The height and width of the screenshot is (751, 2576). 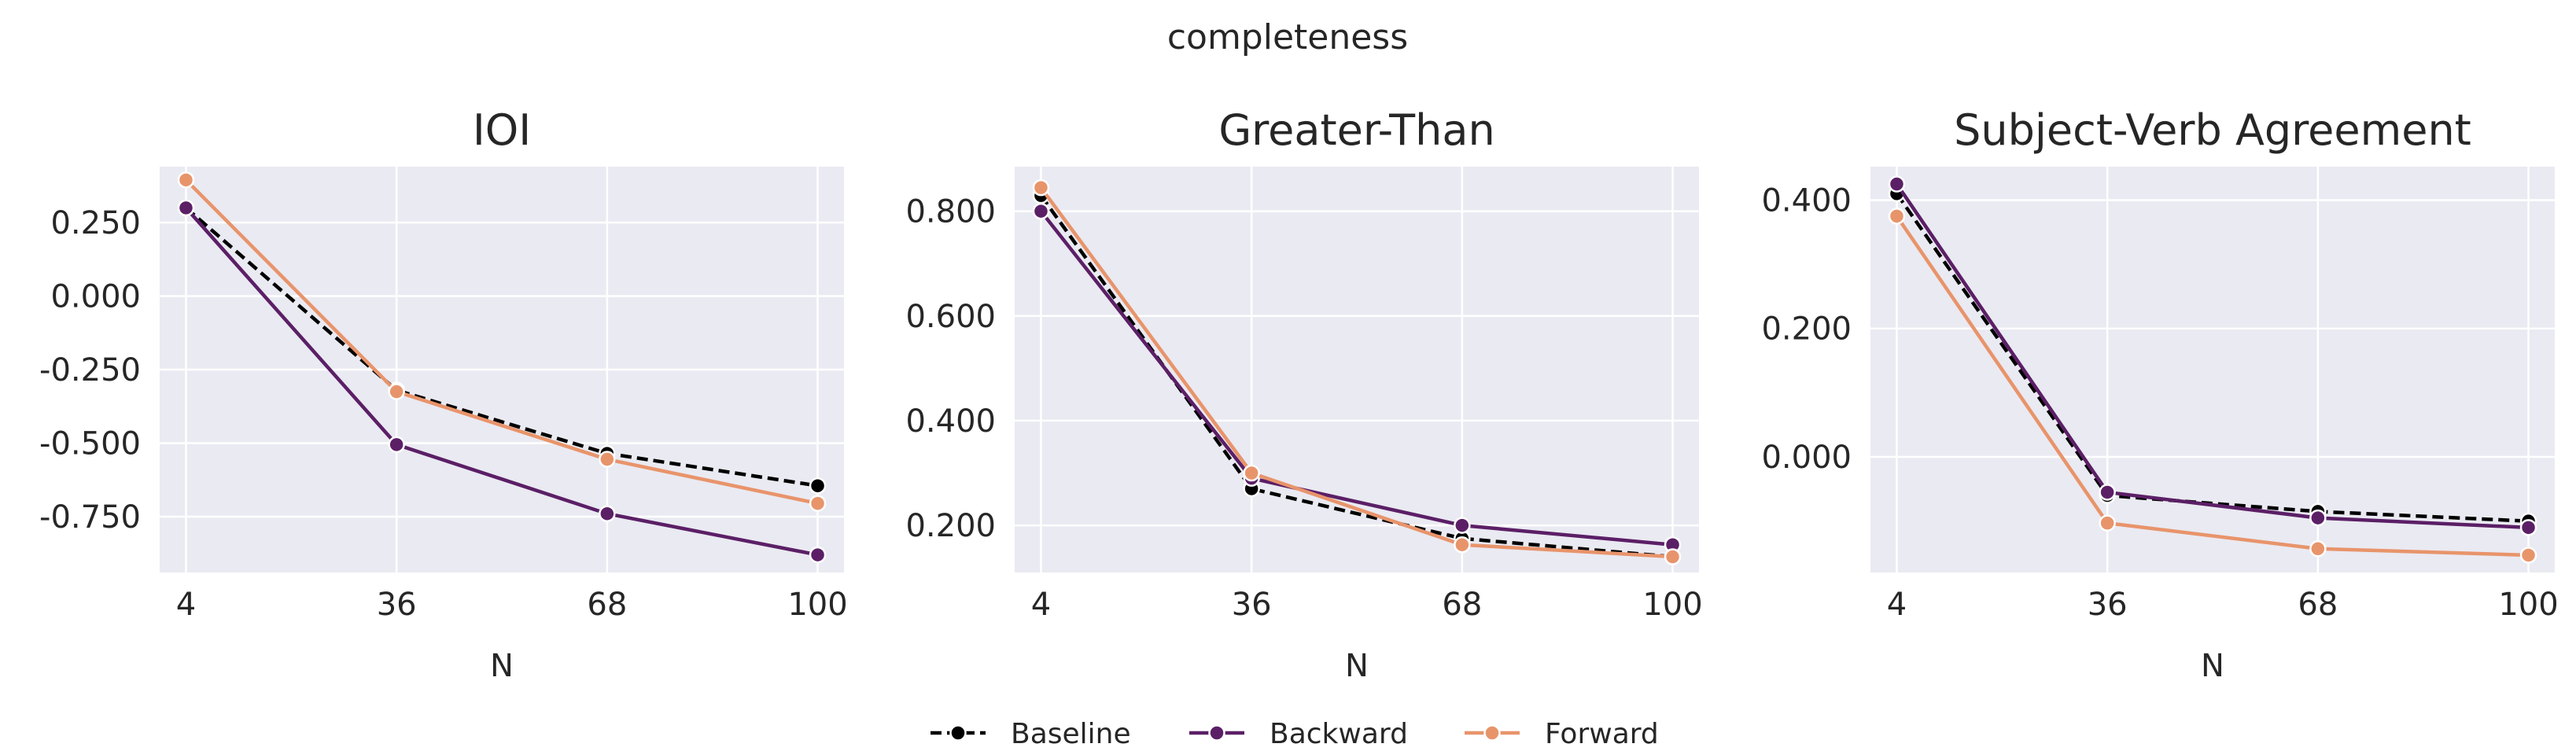 I want to click on legend-item-backward: Backward, so click(x=1298, y=734).